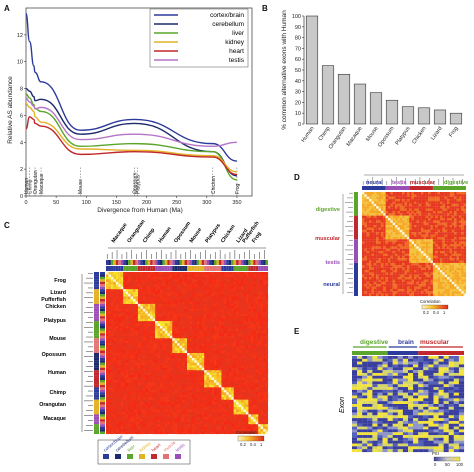 This screenshot has height=472, width=474. I want to click on panel-c-row-label: Orangutan, so click(52, 405).